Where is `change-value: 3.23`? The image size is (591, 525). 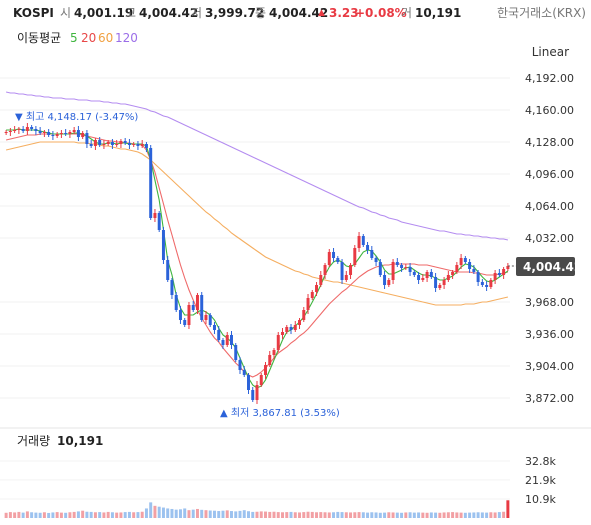
change-value: 3.23 is located at coordinates (344, 13).